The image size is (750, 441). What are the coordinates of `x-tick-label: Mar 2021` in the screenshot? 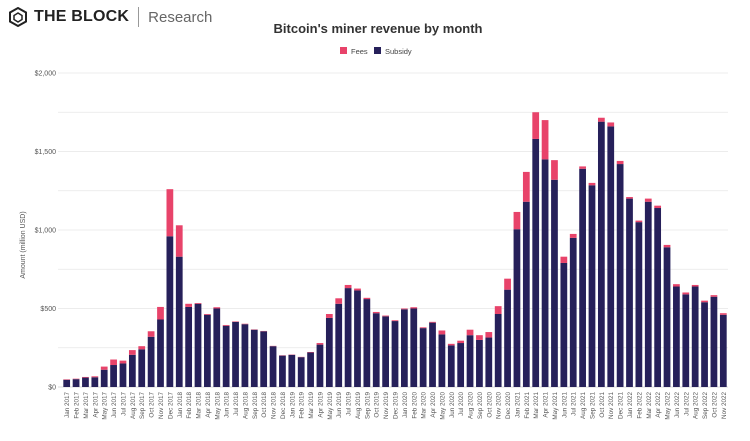 It's located at (536, 405).